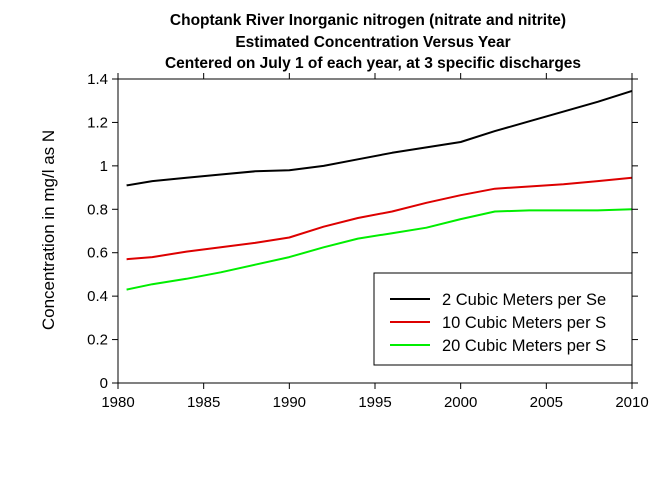 The image size is (672, 480). What do you see at coordinates (97, 253) in the screenshot?
I see `y-tick-label: 0.6` at bounding box center [97, 253].